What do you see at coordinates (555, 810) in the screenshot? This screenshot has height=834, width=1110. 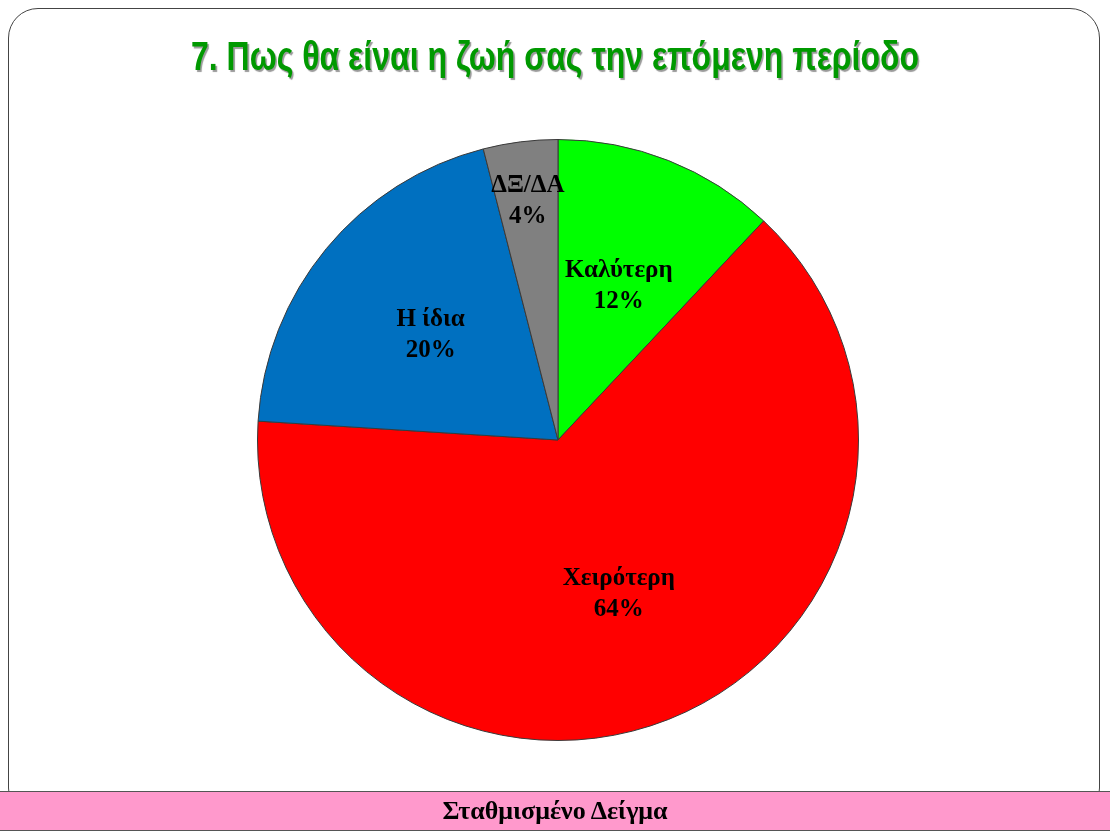 I see `text: Σταθμισμένο Δείγμα` at bounding box center [555, 810].